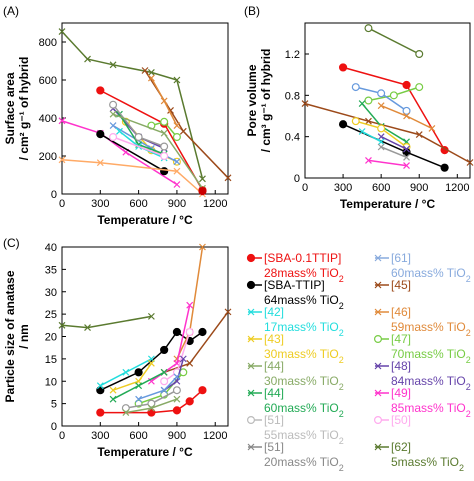  What do you see at coordinates (381, 188) in the screenshot?
I see `x-tick-label: 600` at bounding box center [381, 188].